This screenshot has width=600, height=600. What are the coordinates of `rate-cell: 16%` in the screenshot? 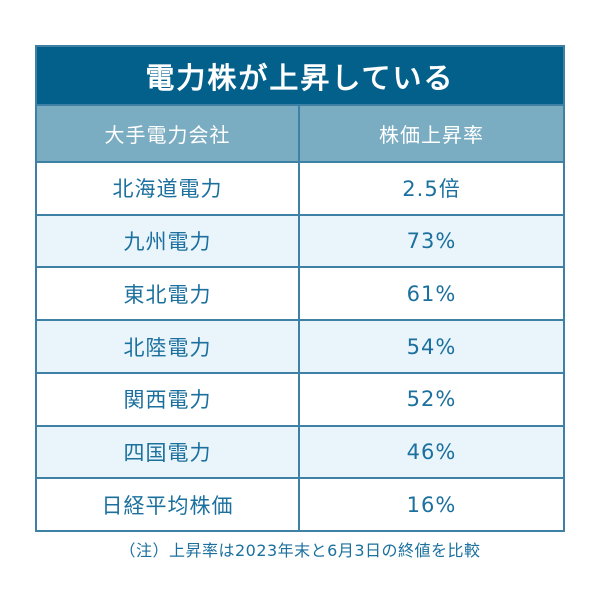 It's located at (431, 504).